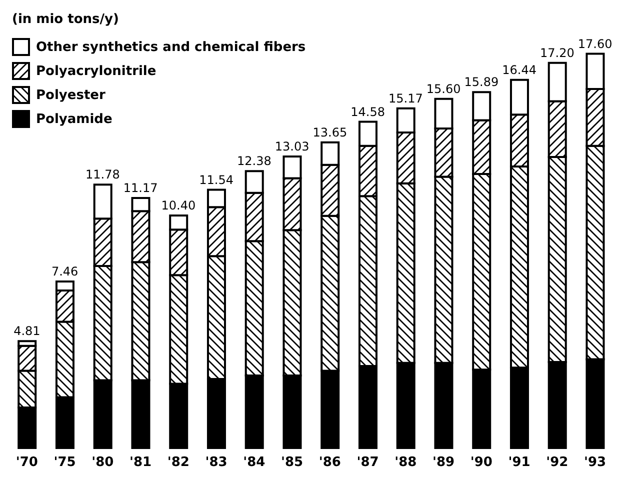  What do you see at coordinates (329, 462) in the screenshot?
I see `x-tick-label: '86` at bounding box center [329, 462].